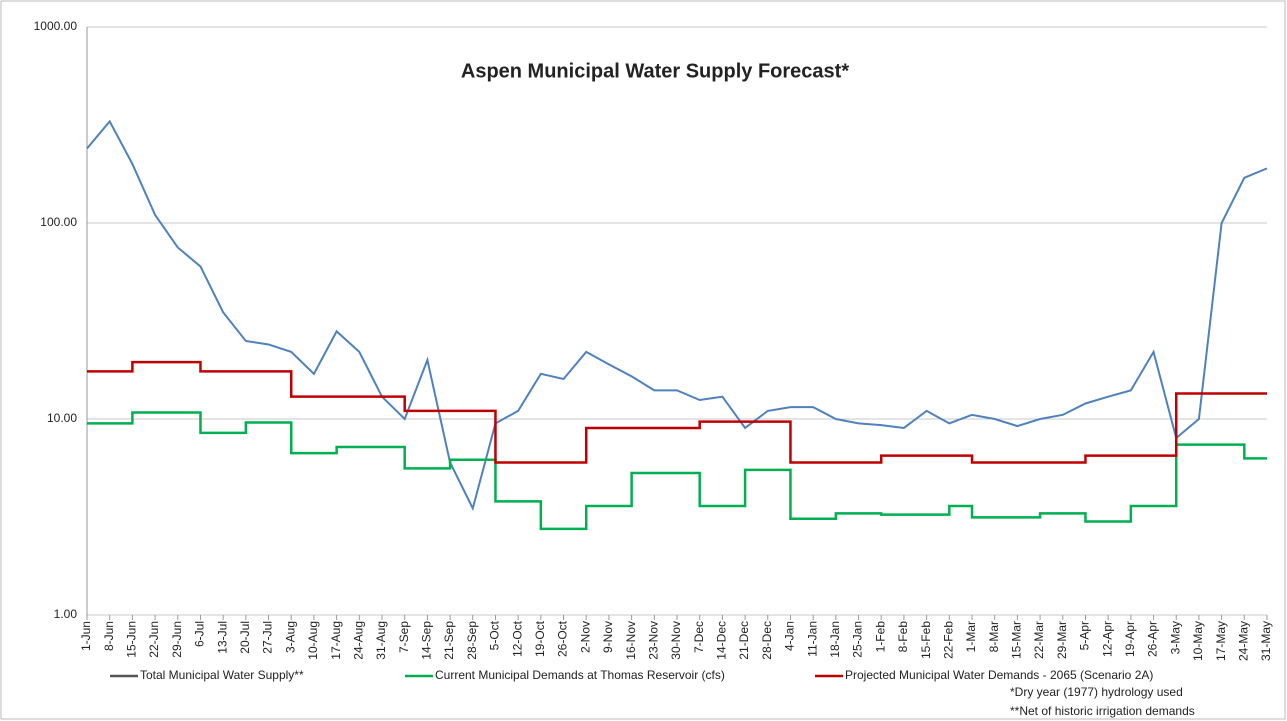  I want to click on x-tick-label: 22-Mar, so click(1039, 640).